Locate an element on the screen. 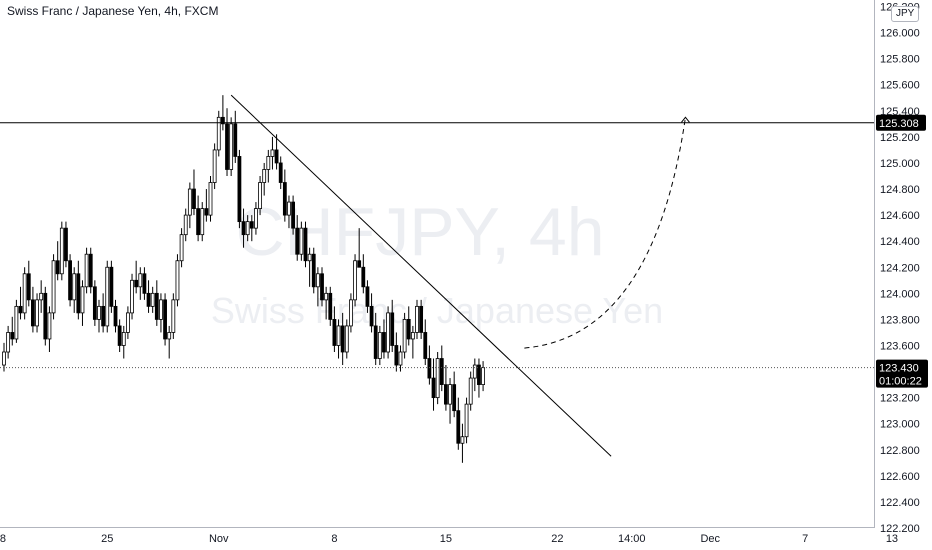 The image size is (932, 550). resistance-price-badge: 125.308 is located at coordinates (901, 122).